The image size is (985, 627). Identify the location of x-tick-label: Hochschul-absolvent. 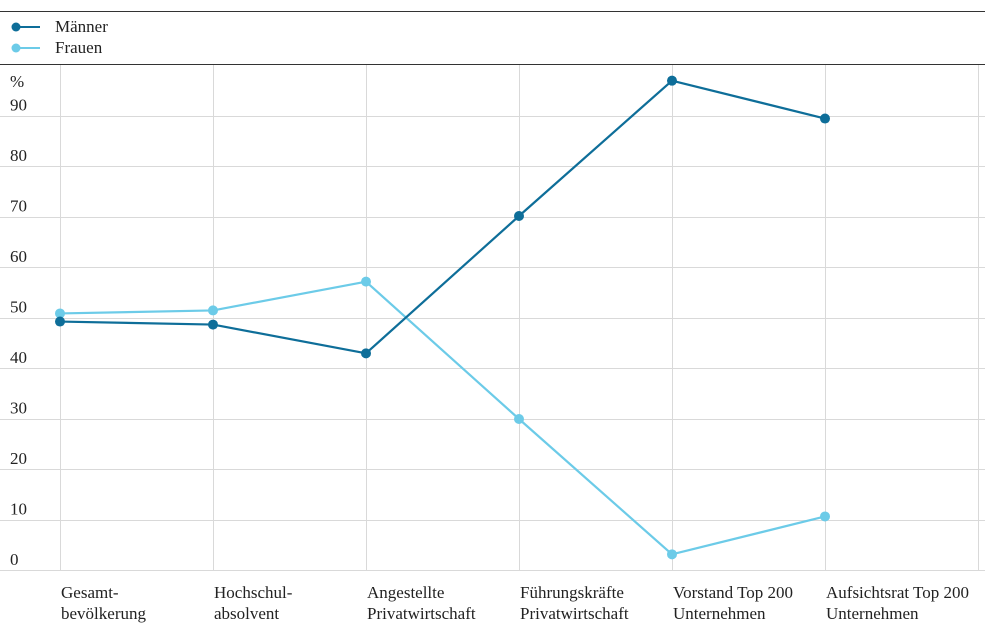
(253, 603).